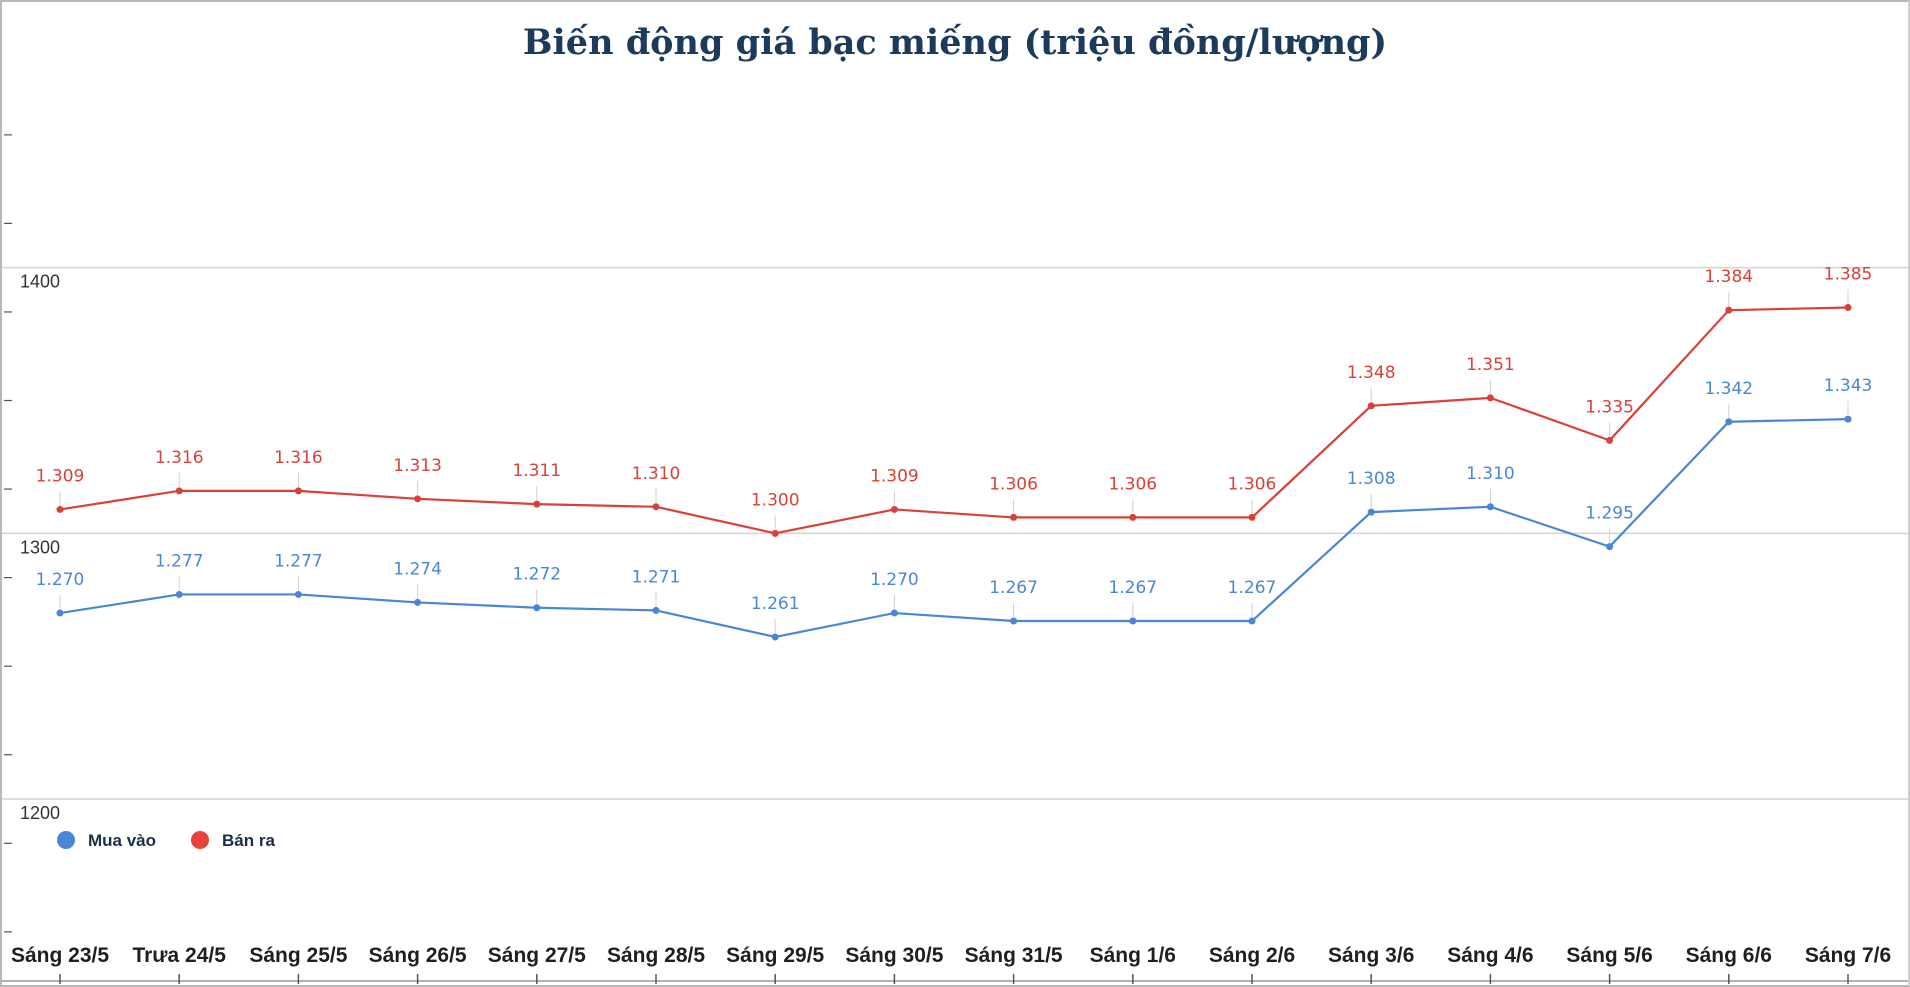 This screenshot has width=1910, height=987. I want to click on x-tick-label: Sáng 5/6, so click(1609, 955).